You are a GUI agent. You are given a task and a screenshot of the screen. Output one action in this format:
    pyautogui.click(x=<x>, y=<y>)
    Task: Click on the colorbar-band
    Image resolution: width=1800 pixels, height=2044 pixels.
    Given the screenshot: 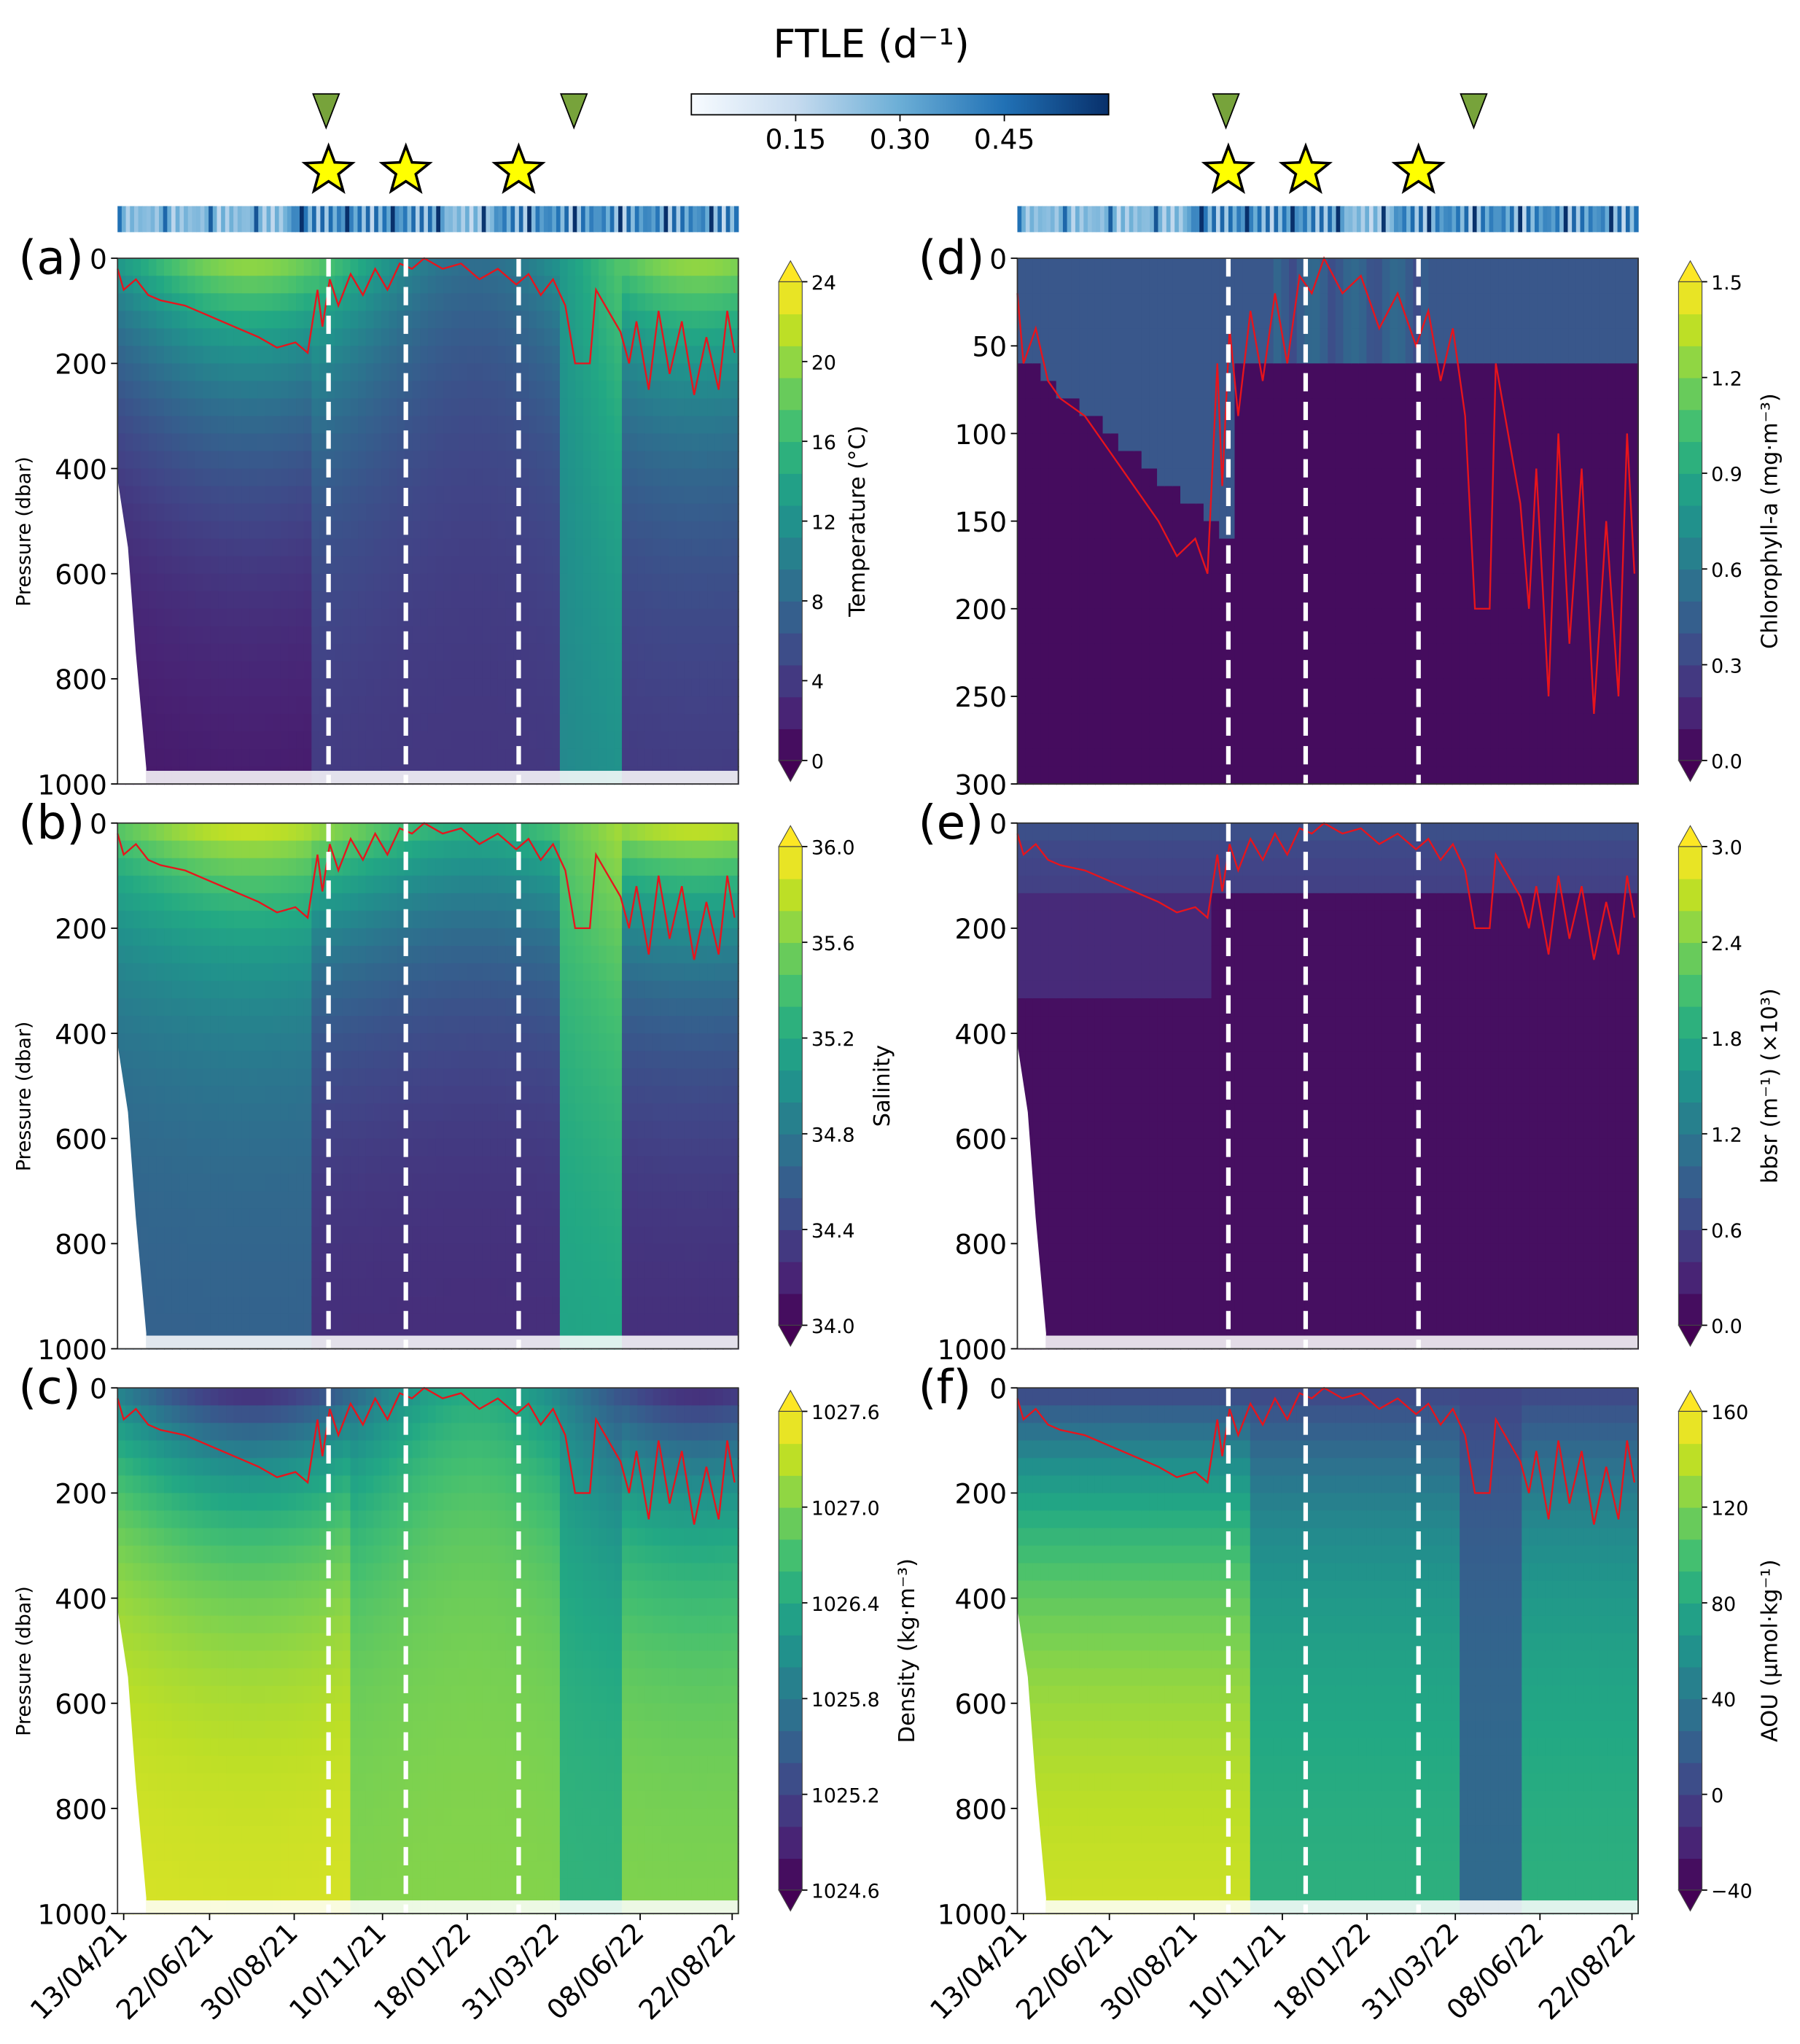 What is the action you would take?
    pyautogui.click(x=791, y=330)
    